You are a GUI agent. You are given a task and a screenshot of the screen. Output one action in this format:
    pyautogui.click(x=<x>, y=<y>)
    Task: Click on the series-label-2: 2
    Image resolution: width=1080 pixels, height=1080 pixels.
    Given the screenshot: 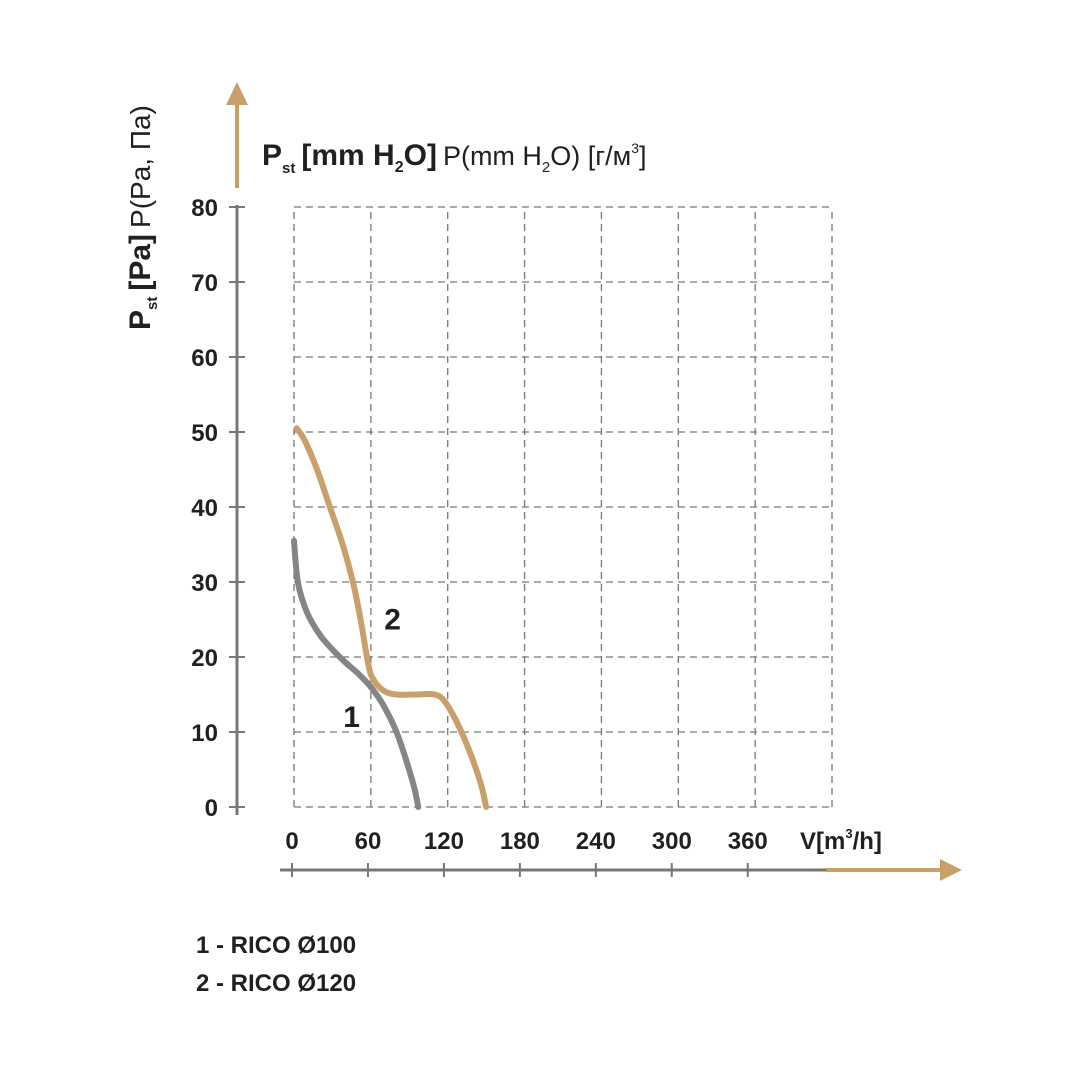 What is the action you would take?
    pyautogui.click(x=392, y=620)
    